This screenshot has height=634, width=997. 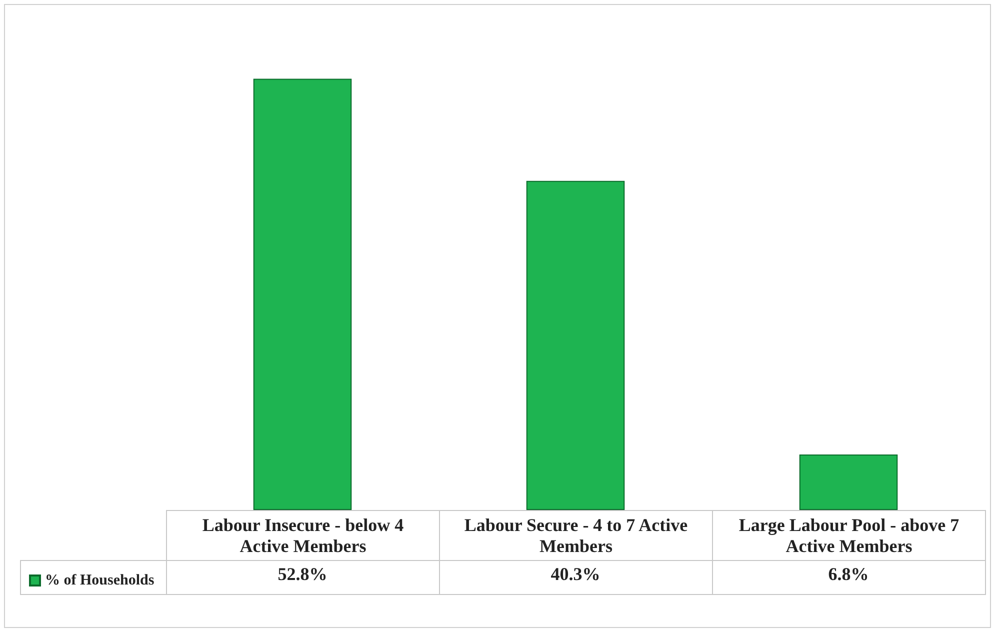 What do you see at coordinates (575, 574) in the screenshot?
I see `data-label: 40.3%` at bounding box center [575, 574].